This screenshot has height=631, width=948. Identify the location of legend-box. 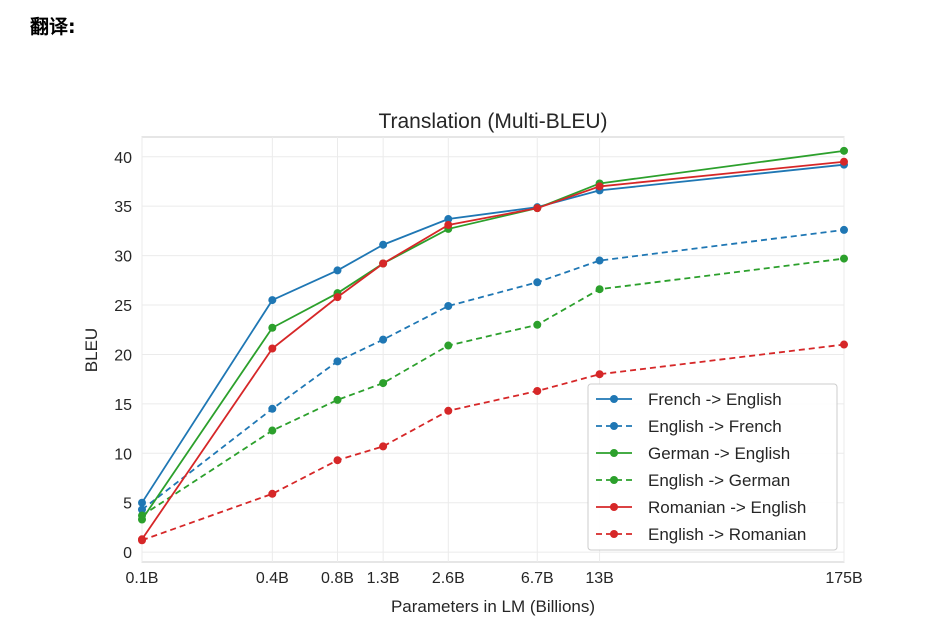
(712, 467).